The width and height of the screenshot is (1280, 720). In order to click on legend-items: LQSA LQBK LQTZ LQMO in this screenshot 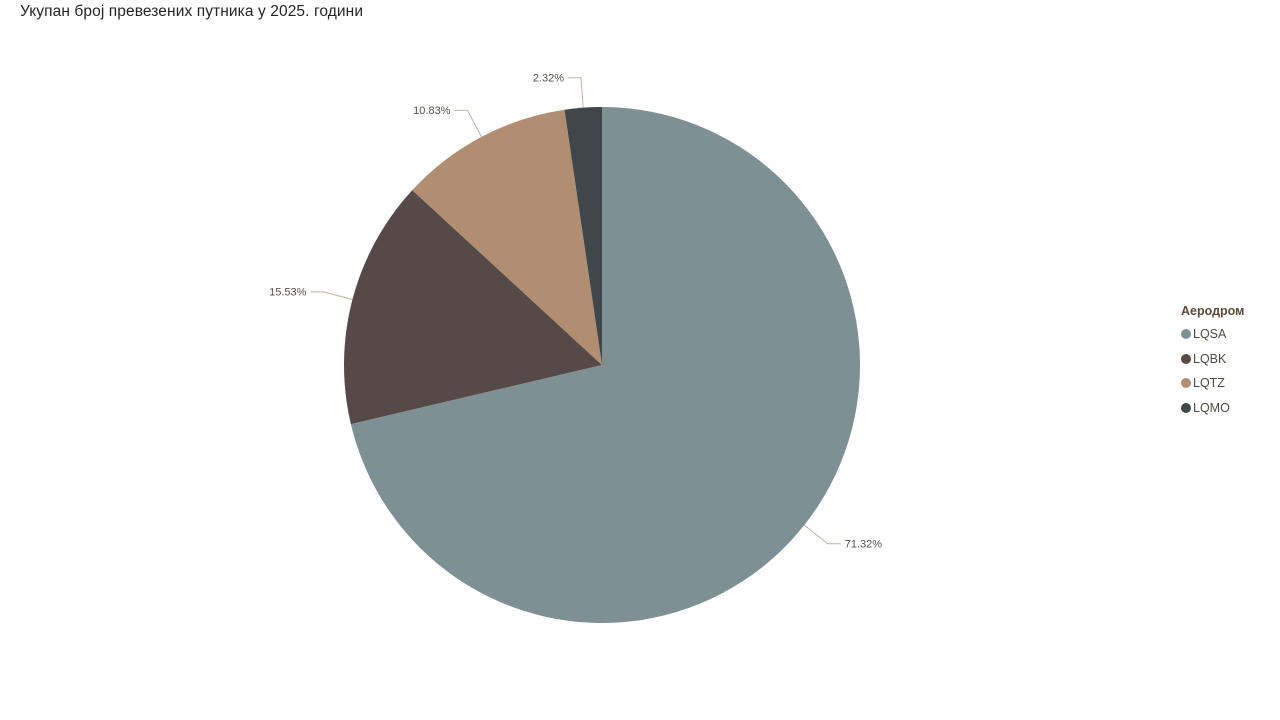, I will do `click(1212, 371)`.